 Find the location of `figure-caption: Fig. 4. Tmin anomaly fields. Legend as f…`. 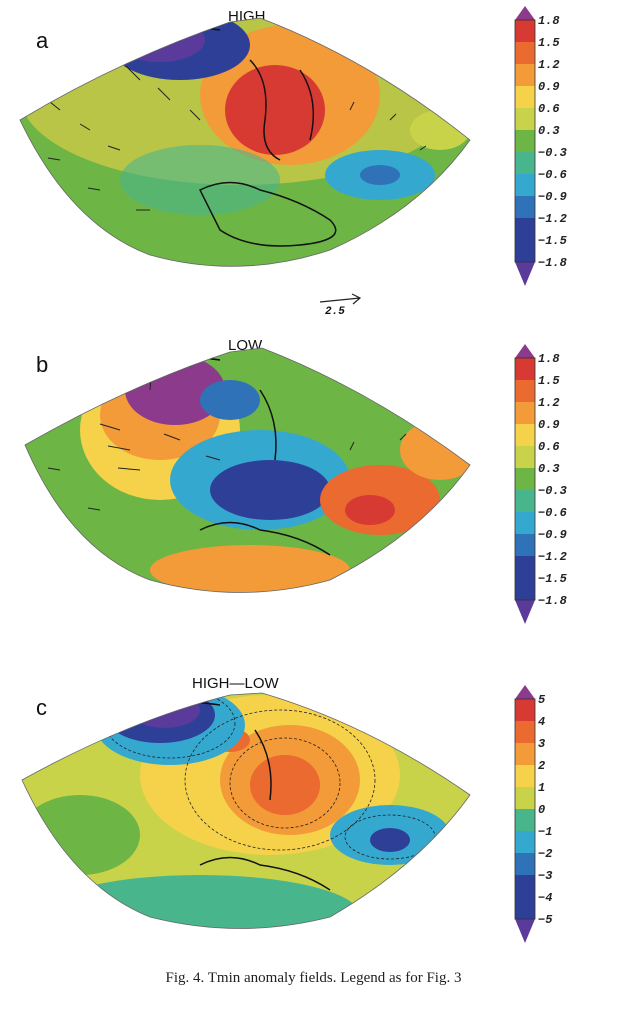

figure-caption: Fig. 4. Tmin anomaly fields. Legend as f… is located at coordinates (313, 978).